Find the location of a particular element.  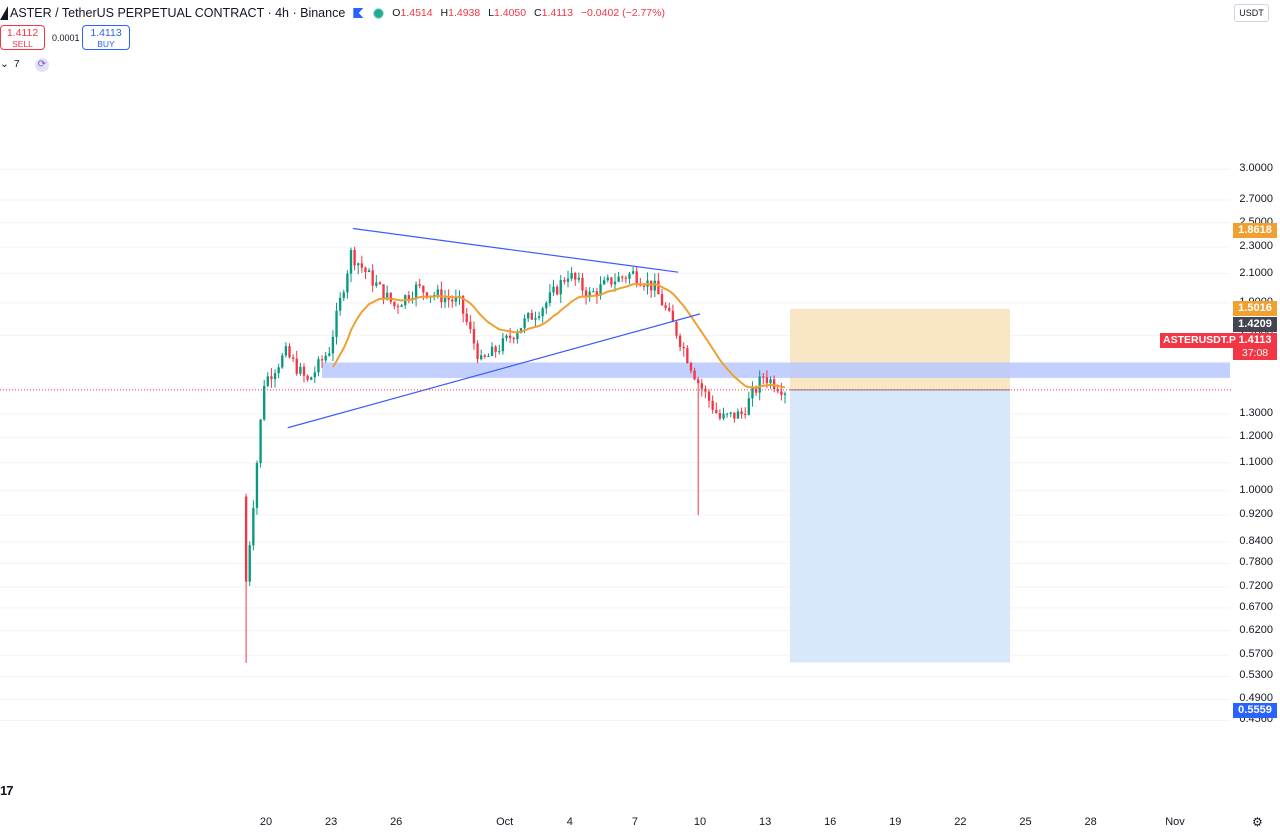

open-value: 1.4514 is located at coordinates (416, 13).